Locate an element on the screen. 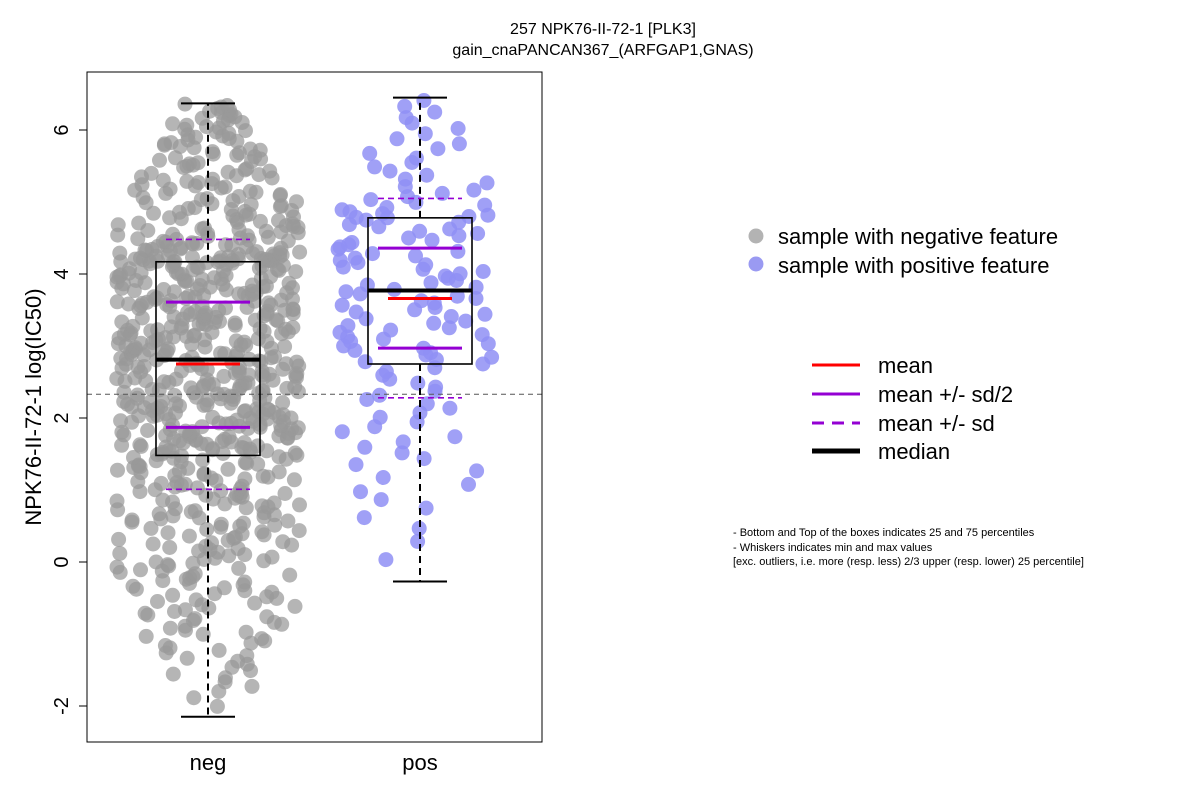  legend-label-median: median is located at coordinates (914, 451).